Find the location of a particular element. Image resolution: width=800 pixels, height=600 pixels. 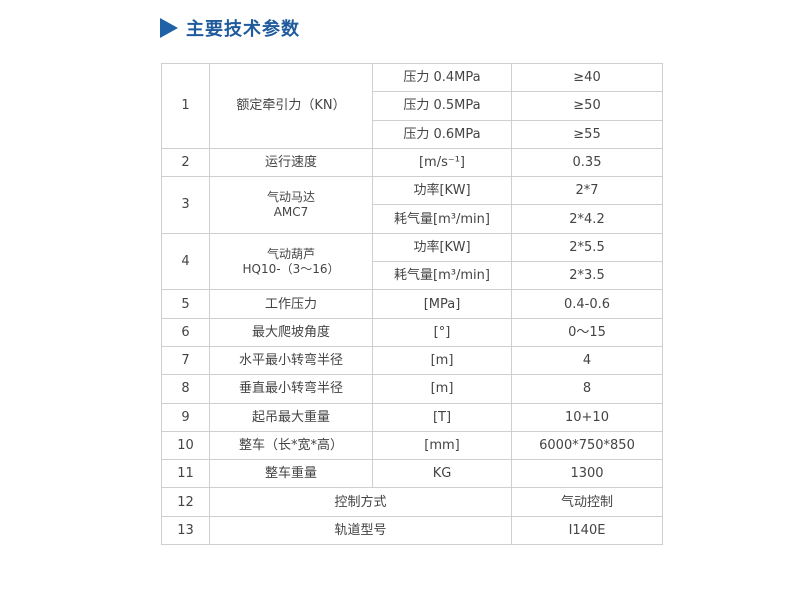

row-number: 6 is located at coordinates (185, 332).